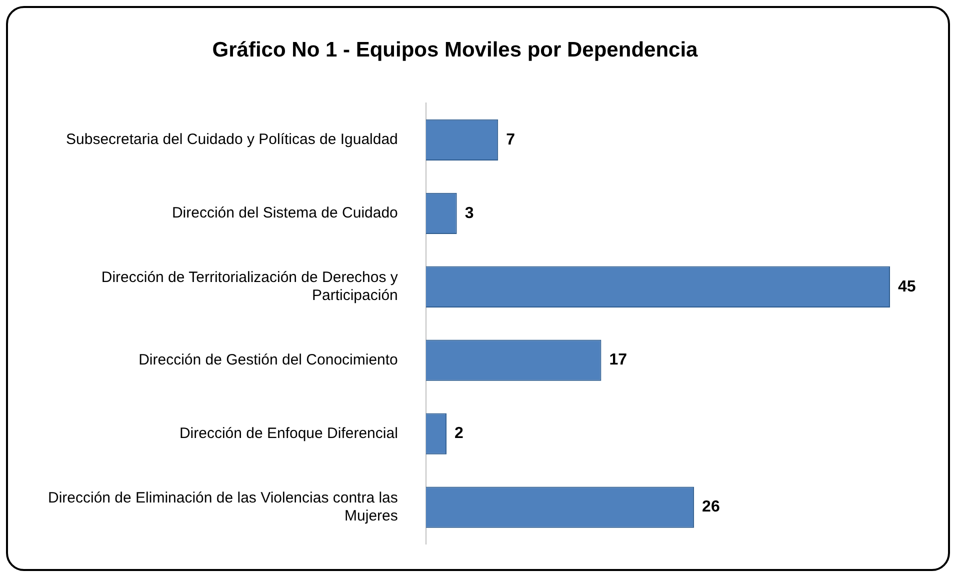  What do you see at coordinates (511, 139) in the screenshot?
I see `data-label: 7` at bounding box center [511, 139].